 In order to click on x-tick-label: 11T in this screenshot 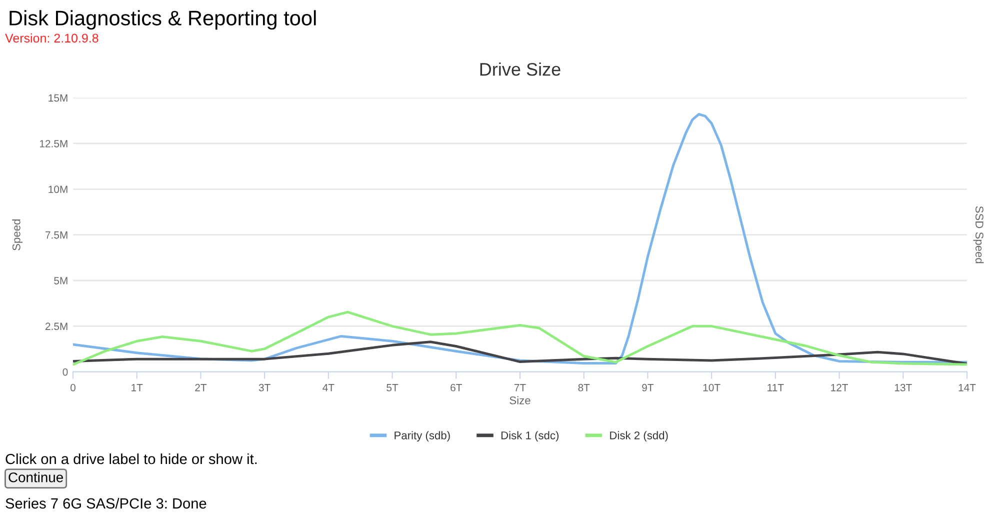, I will do `click(776, 388)`.